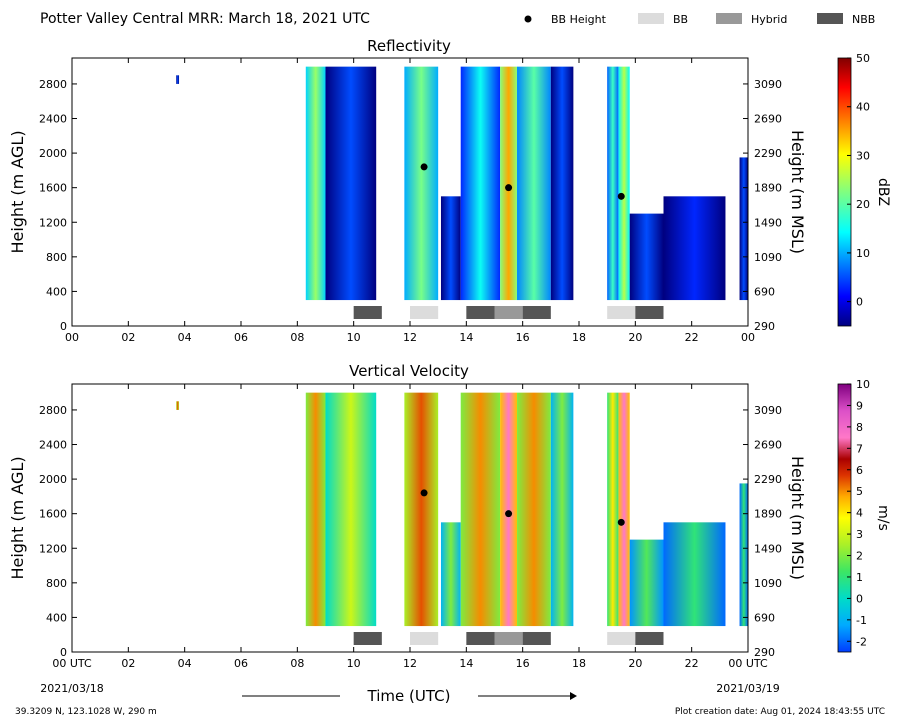 Image resolution: width=900 pixels, height=725 pixels. I want to click on vertical-velocity-x-tick-label: 02, so click(128, 663).